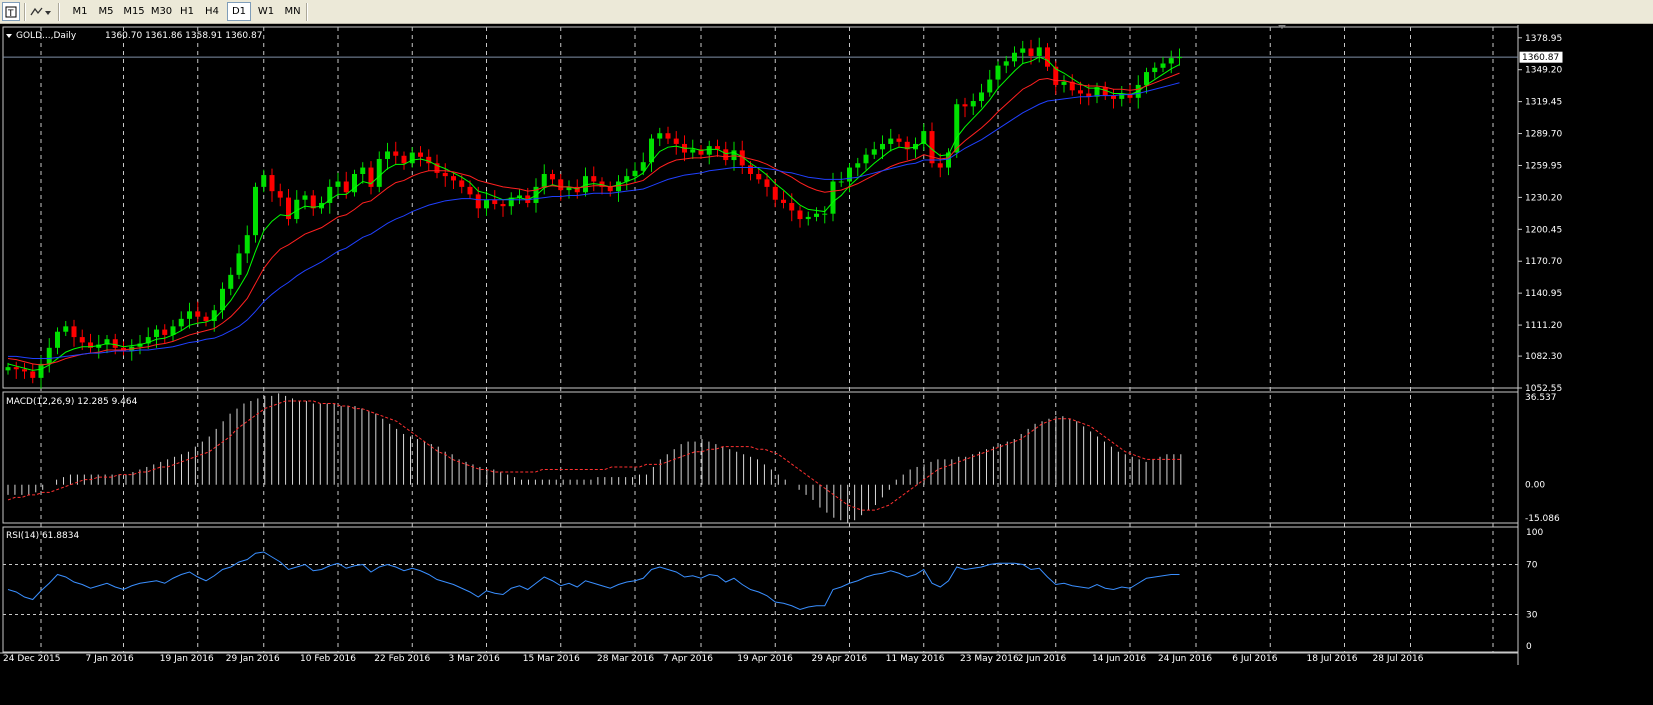 This screenshot has width=1653, height=705. What do you see at coordinates (551, 659) in the screenshot?
I see `x-tick-label: 15 Mar 2016` at bounding box center [551, 659].